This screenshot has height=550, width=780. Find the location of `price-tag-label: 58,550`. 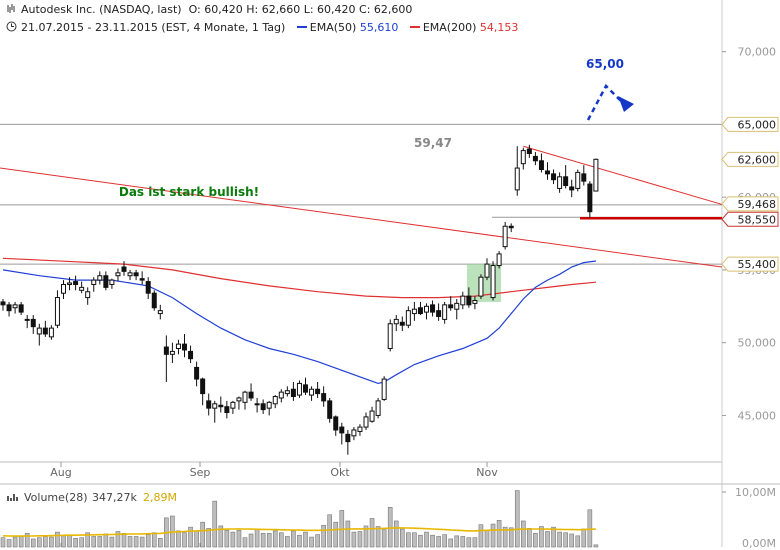

price-tag-label: 58,550 is located at coordinates (757, 219).